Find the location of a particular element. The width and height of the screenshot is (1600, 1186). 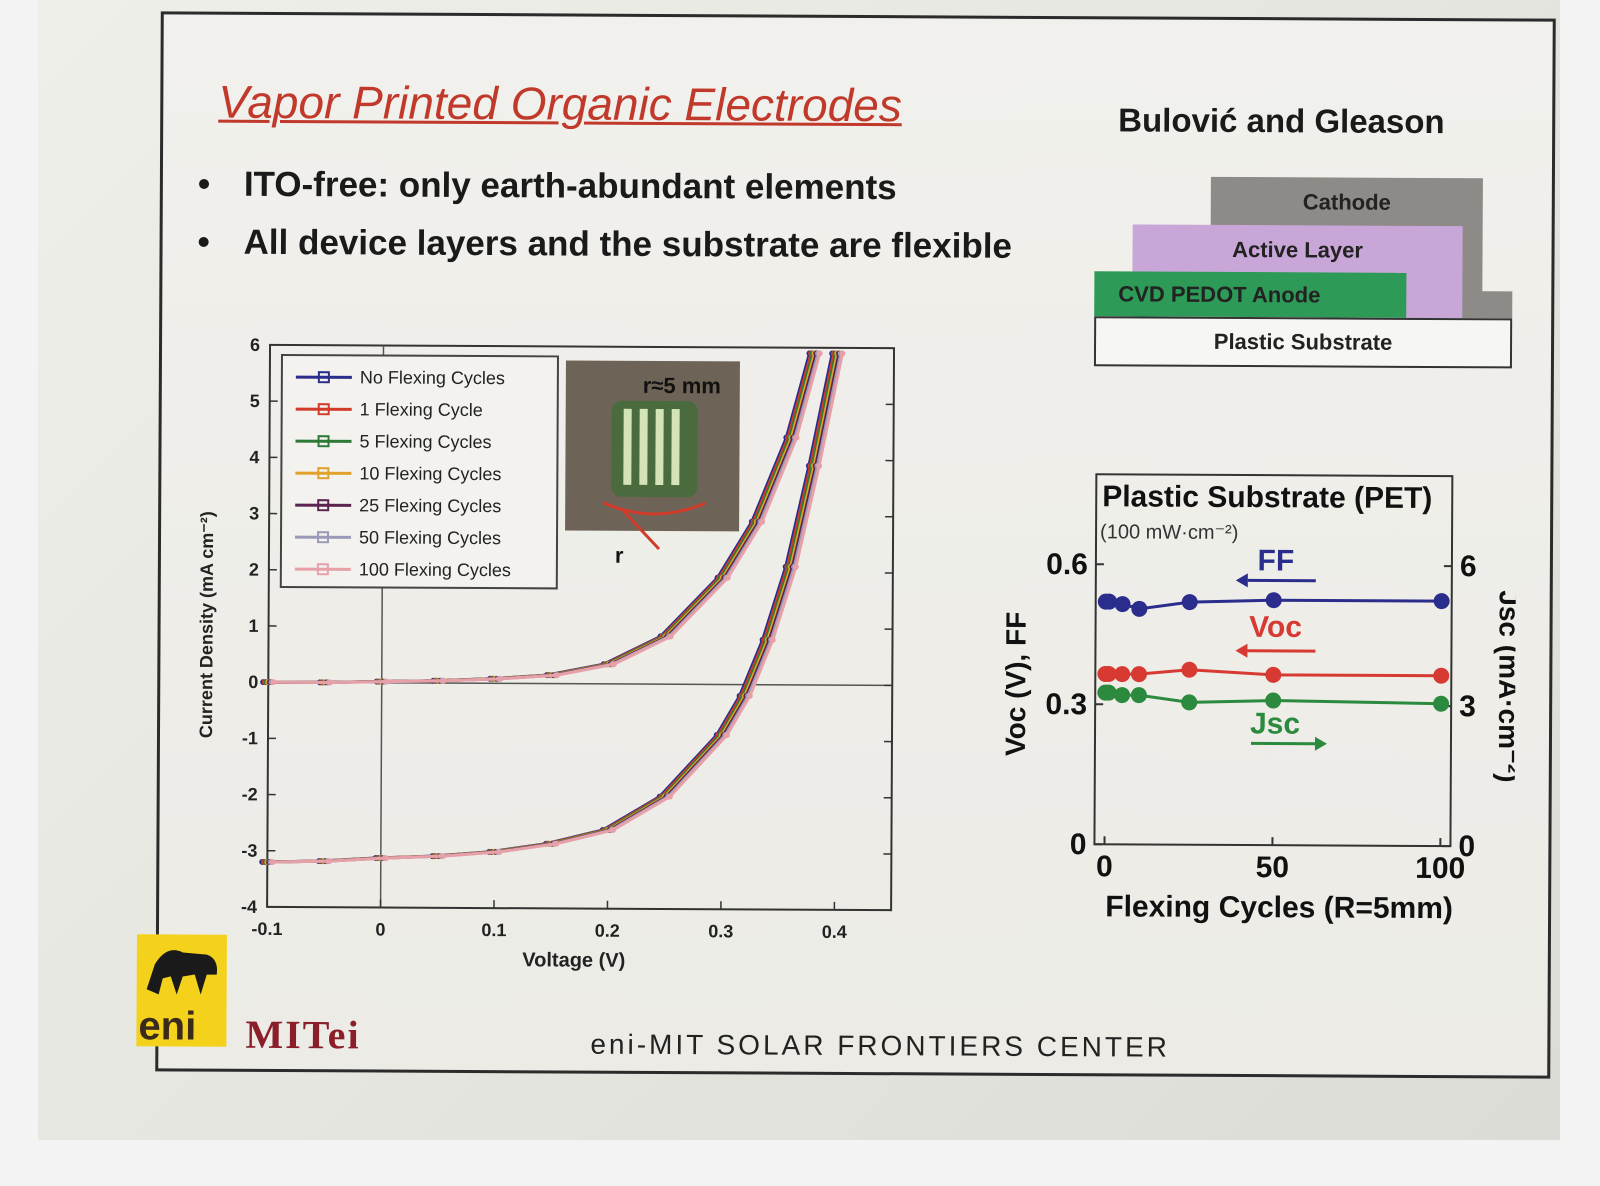

flex-series-label: FF is located at coordinates (1276, 560).